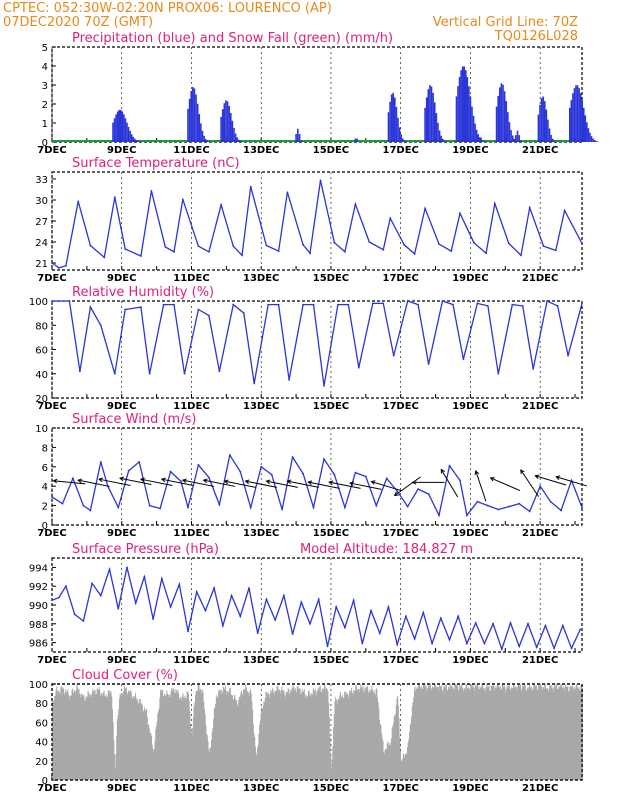 The height and width of the screenshot is (800, 618). Describe the element at coordinates (331, 660) in the screenshot. I see `x-tick-label: 15DEC` at that location.